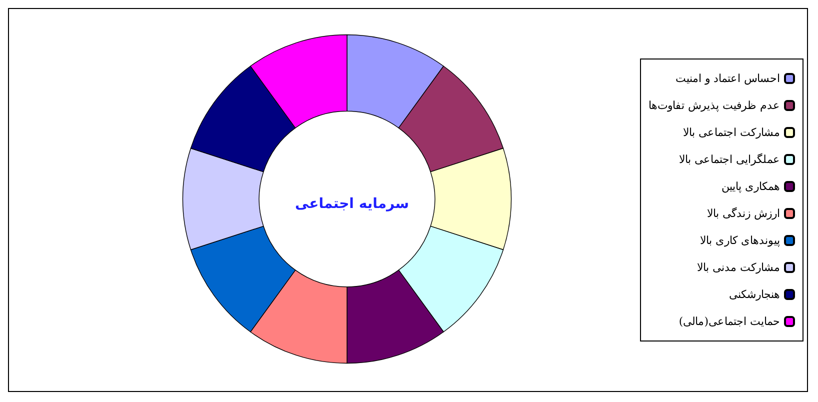  Describe the element at coordinates (714, 105) in the screenshot. I see `legend-label: عدم ظرفیت پذیرش تفاوت‌ها` at that location.